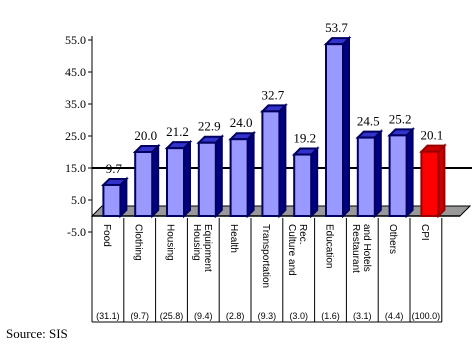 This screenshot has width=472, height=352. Describe the element at coordinates (207, 248) in the screenshot. I see `category-label: Equipment` at that location.